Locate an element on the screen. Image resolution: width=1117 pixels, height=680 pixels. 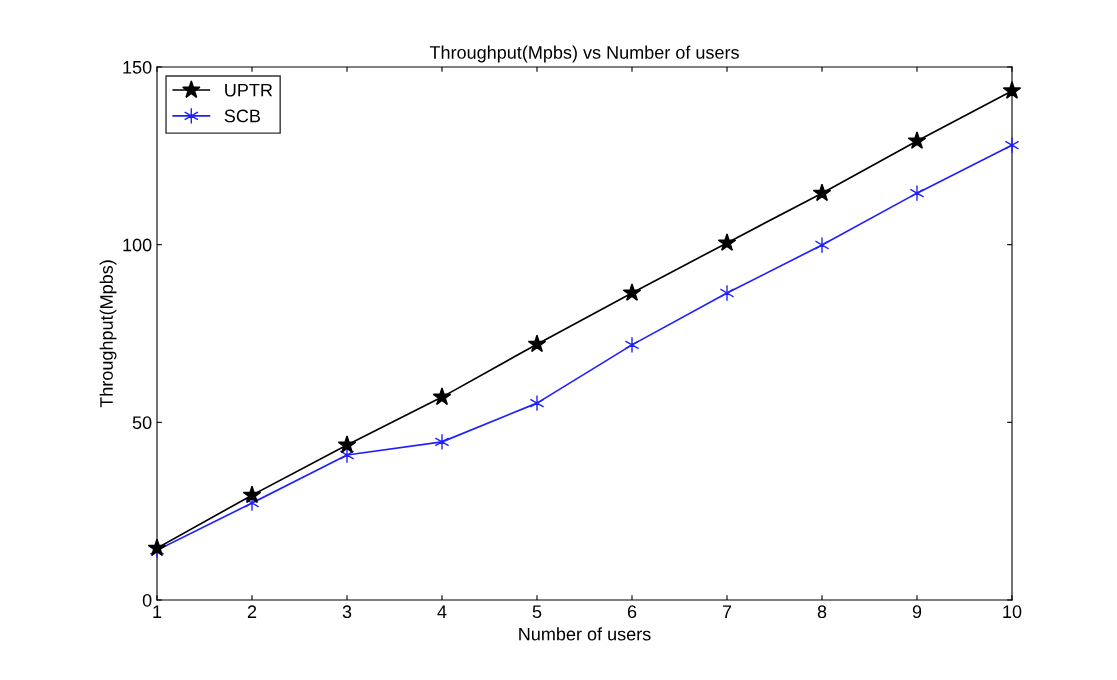
y-tick-label: 50 is located at coordinates (142, 423).